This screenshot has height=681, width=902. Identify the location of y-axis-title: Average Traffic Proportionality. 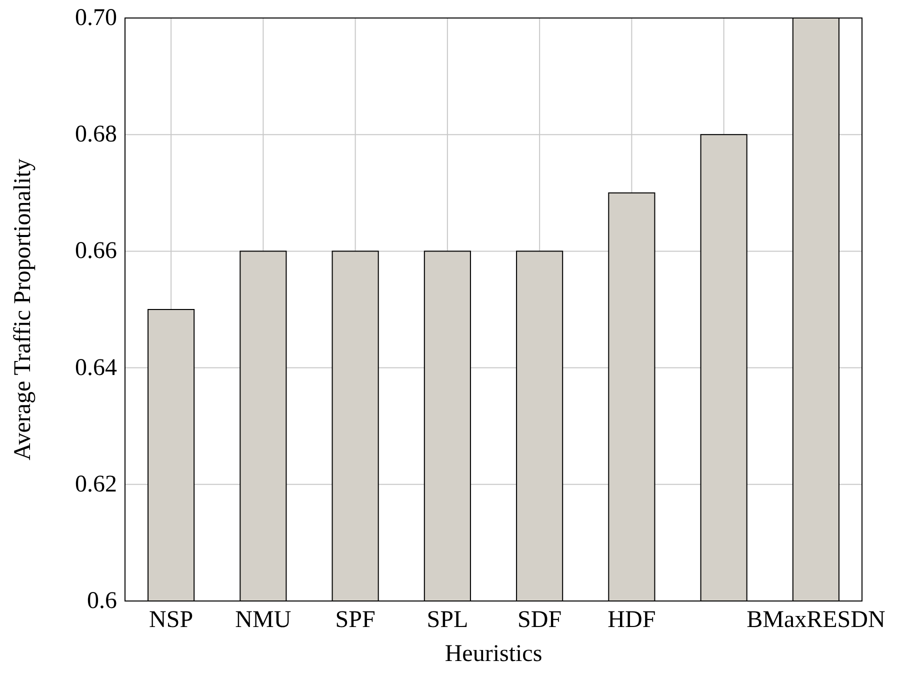
(23, 309).